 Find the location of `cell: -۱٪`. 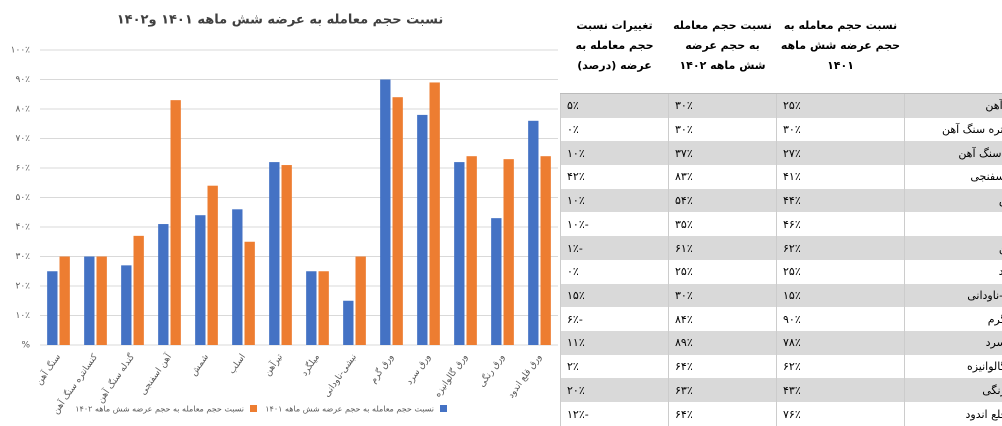

cell: -۱٪ is located at coordinates (614, 248).